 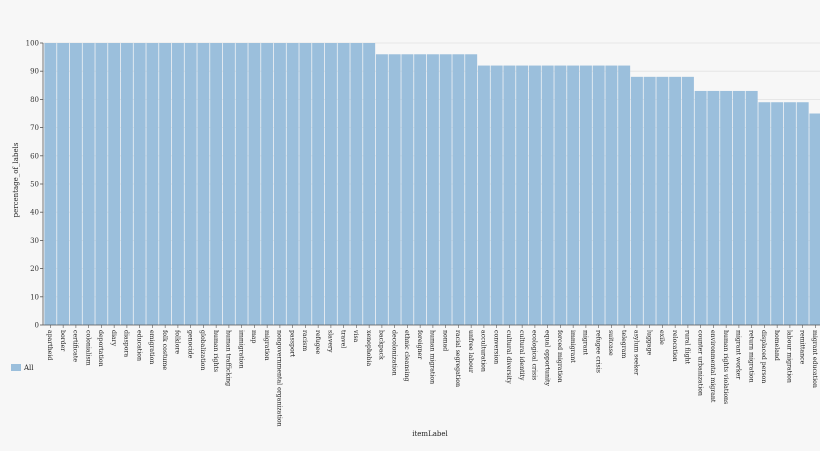 What do you see at coordinates (291, 344) in the screenshot?
I see `x-tick-label: passport` at bounding box center [291, 344].